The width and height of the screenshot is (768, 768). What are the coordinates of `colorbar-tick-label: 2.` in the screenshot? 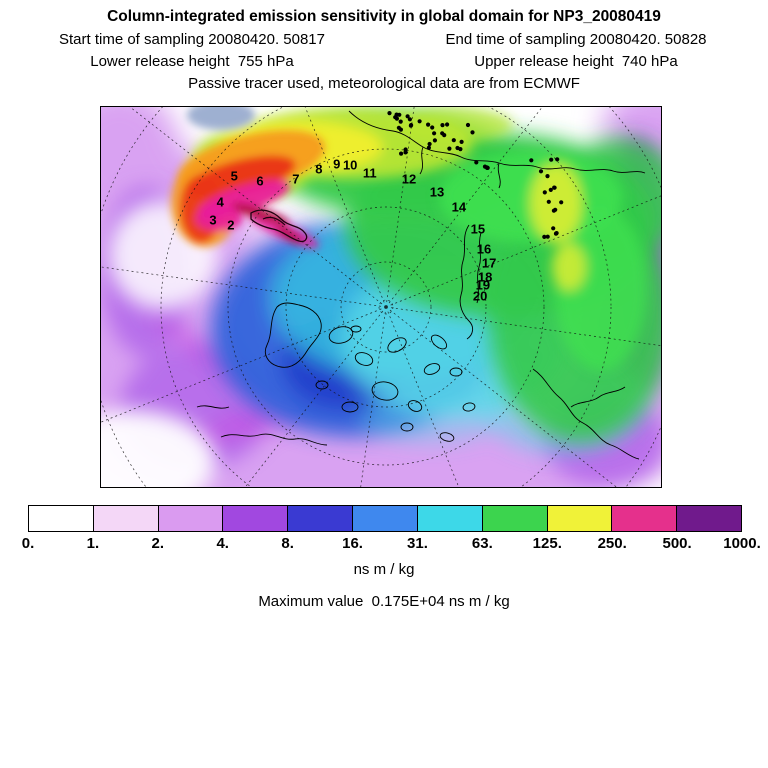 It's located at (158, 543).